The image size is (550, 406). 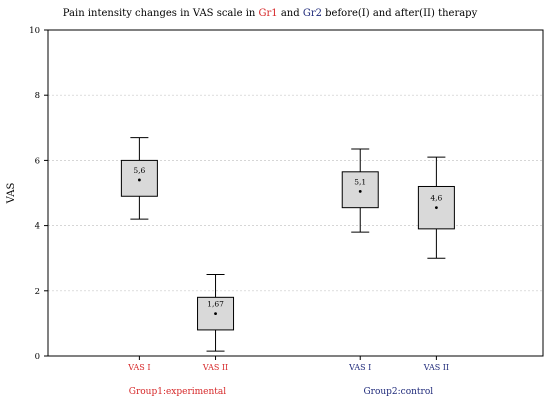 I want to click on y-axis: 0 2 4 6 8 10, so click(x=38, y=194).